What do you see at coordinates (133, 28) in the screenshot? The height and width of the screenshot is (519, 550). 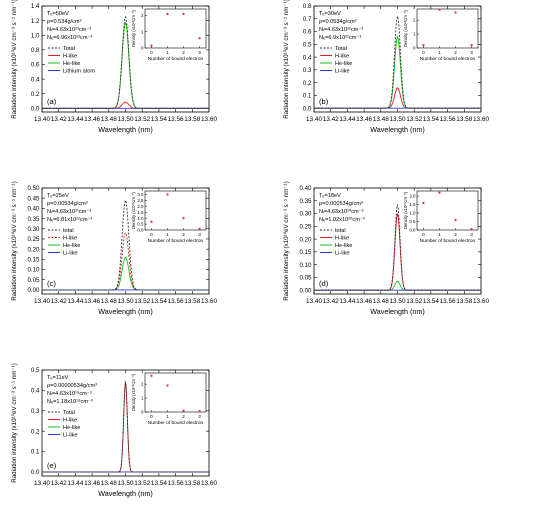 I see `inset-y-axis-label: Density (x10²³cm⁻³)` at bounding box center [133, 28].